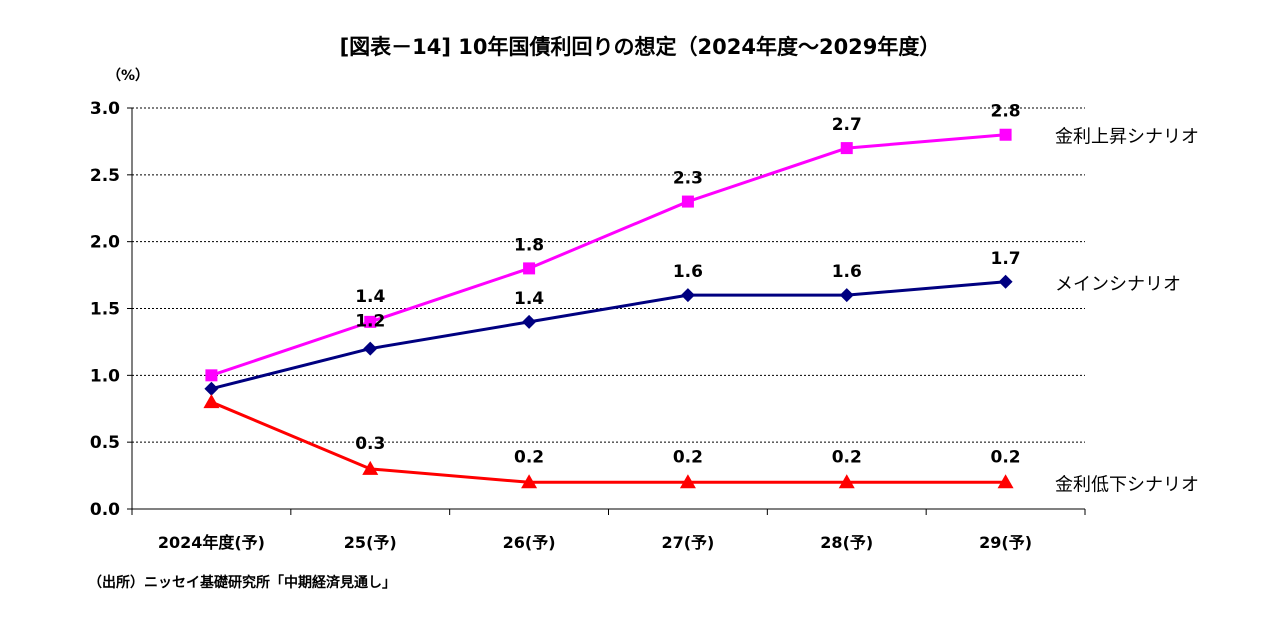 Image resolution: width=1275 pixels, height=622 pixels. What do you see at coordinates (242, 582) in the screenshot?
I see `source-note: （出所）ニッセイ基礎研究所「中期経済見通し」` at bounding box center [242, 582].